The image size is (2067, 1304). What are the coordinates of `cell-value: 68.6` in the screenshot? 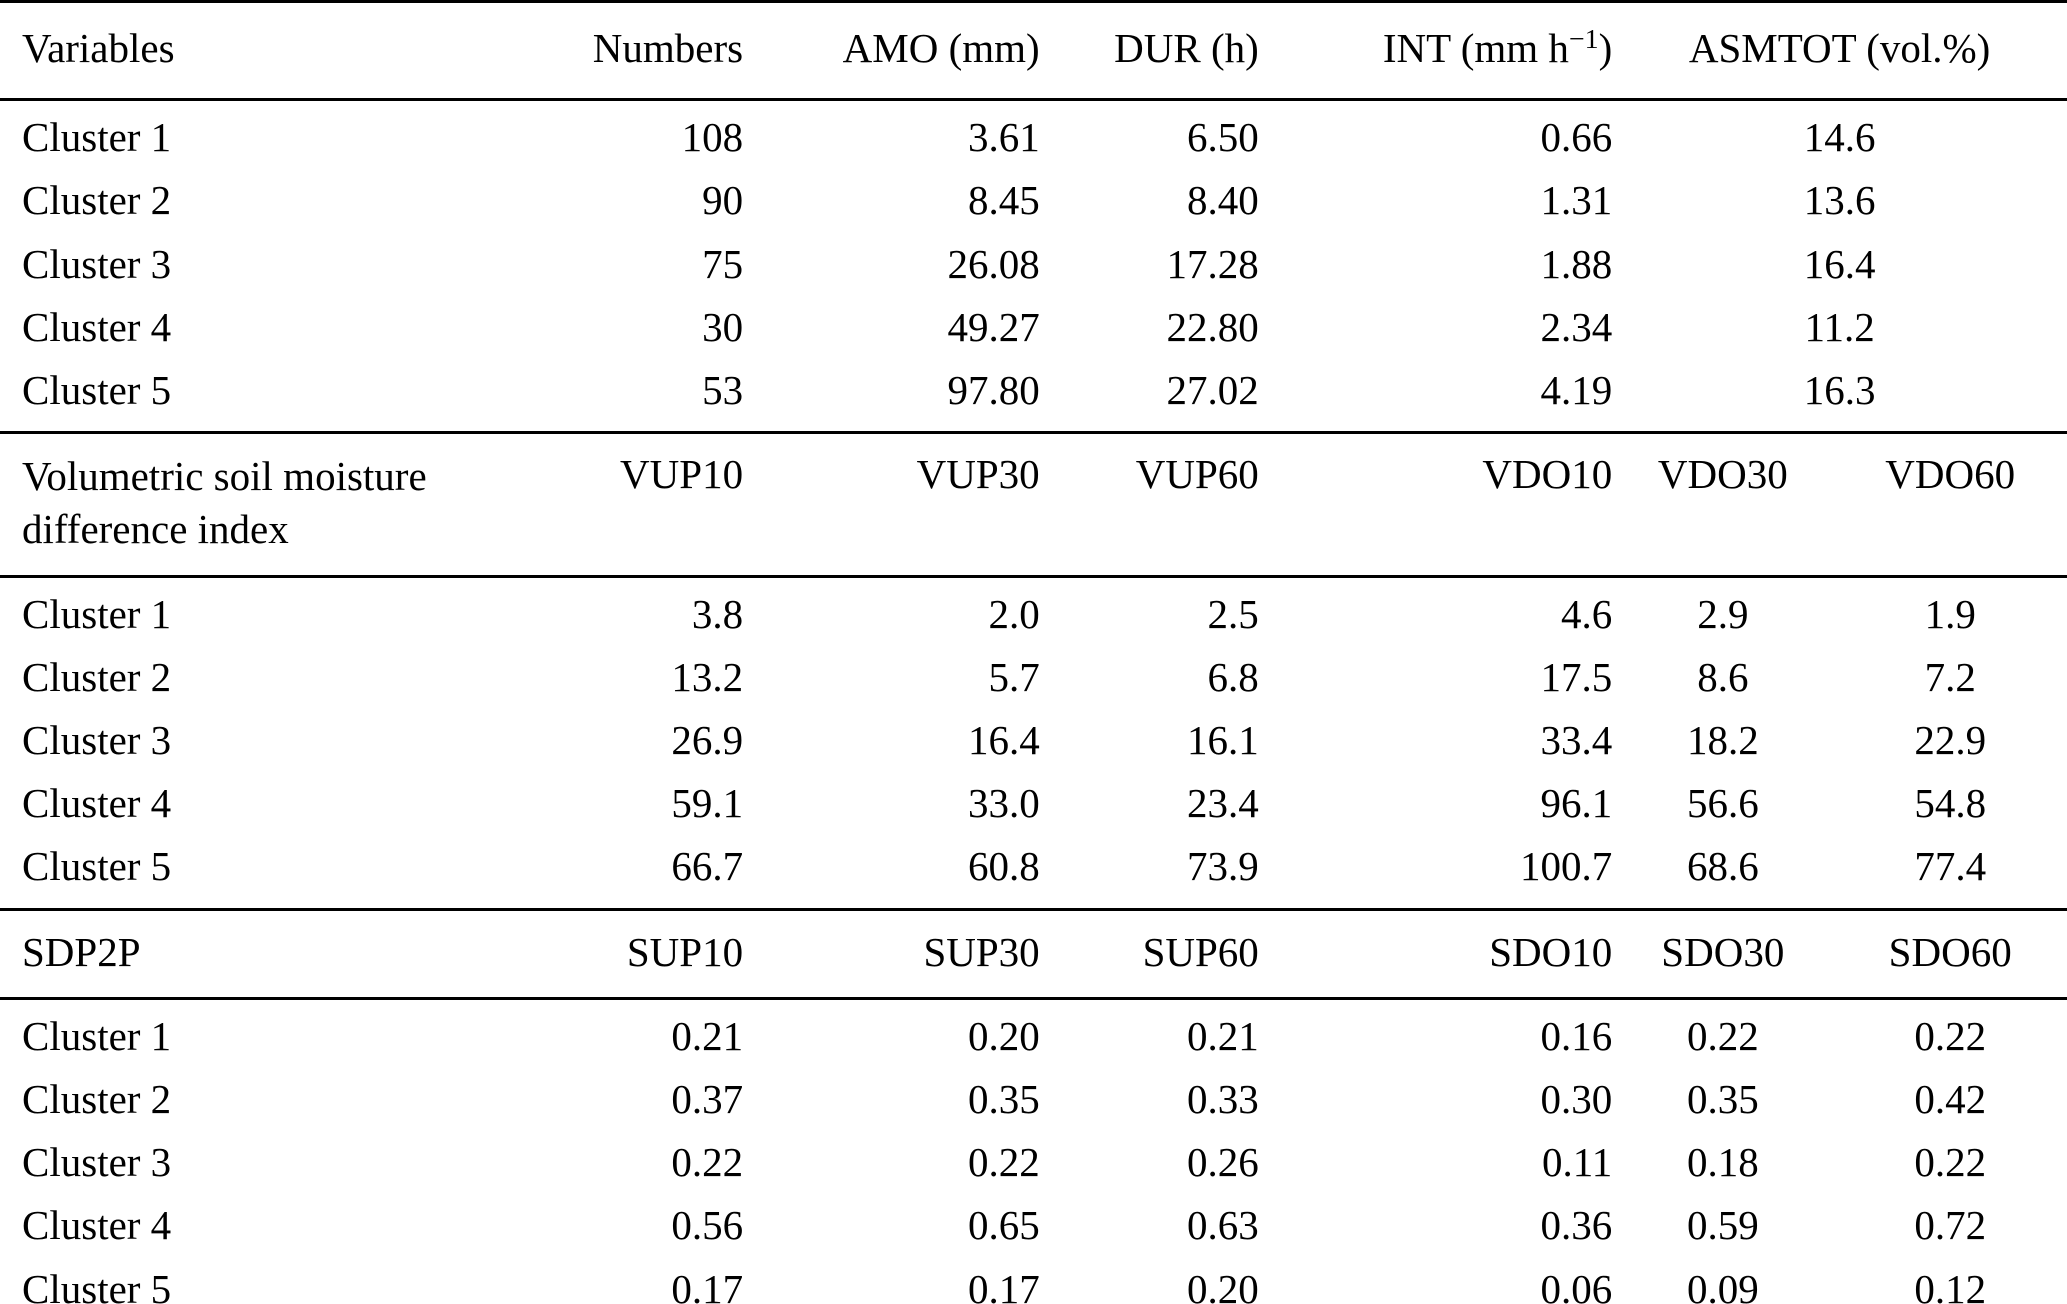 It's located at (1722, 866).